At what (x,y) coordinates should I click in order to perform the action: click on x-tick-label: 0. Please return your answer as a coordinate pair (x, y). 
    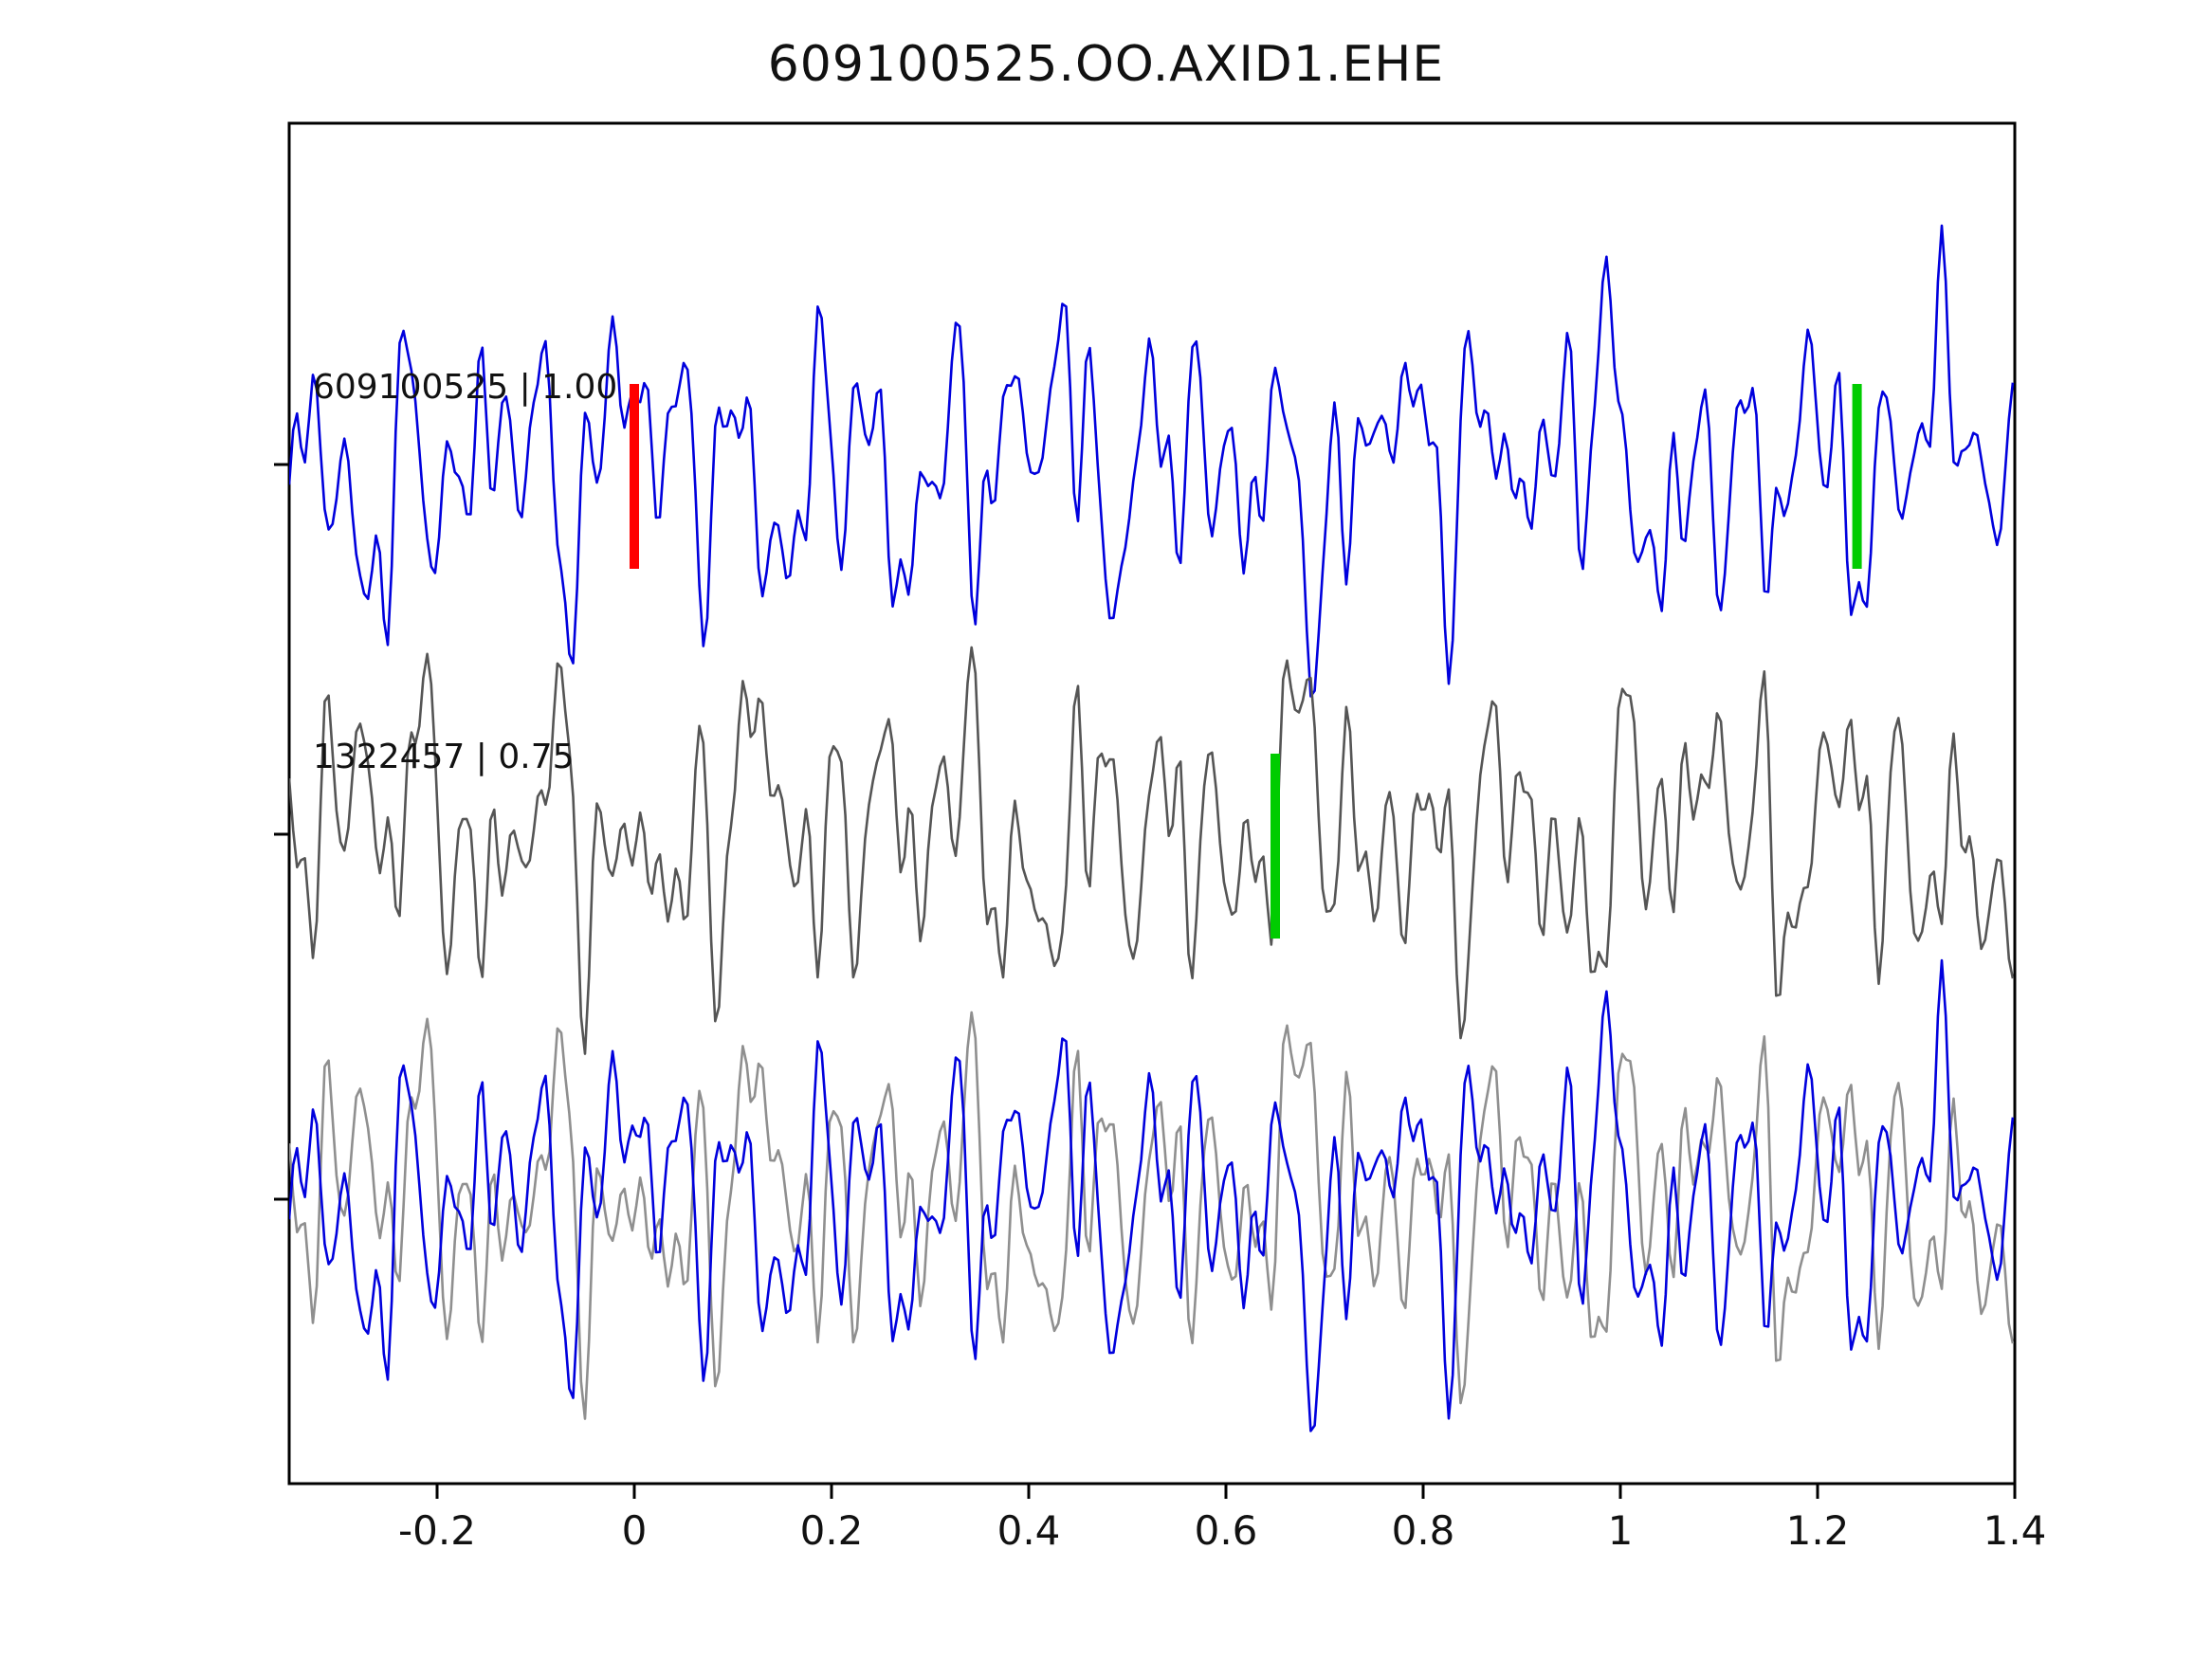
    Looking at the image, I should click on (635, 1530).